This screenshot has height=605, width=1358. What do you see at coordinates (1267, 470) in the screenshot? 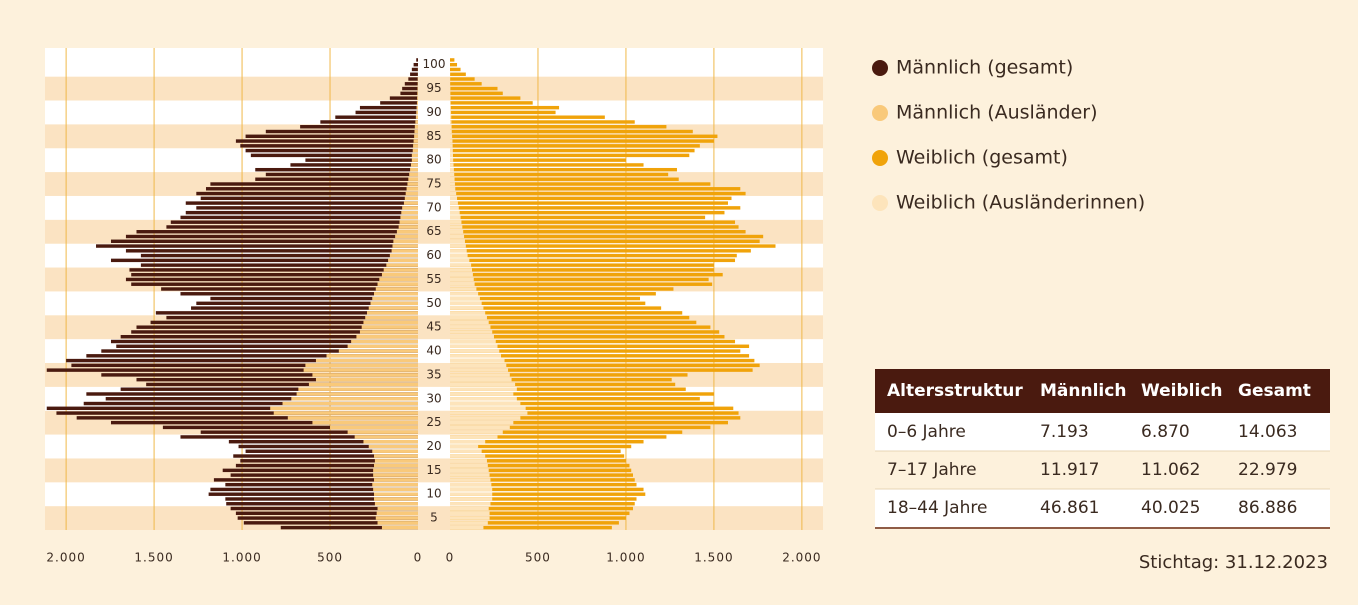
I see `table-cell: 22.979` at bounding box center [1267, 470].